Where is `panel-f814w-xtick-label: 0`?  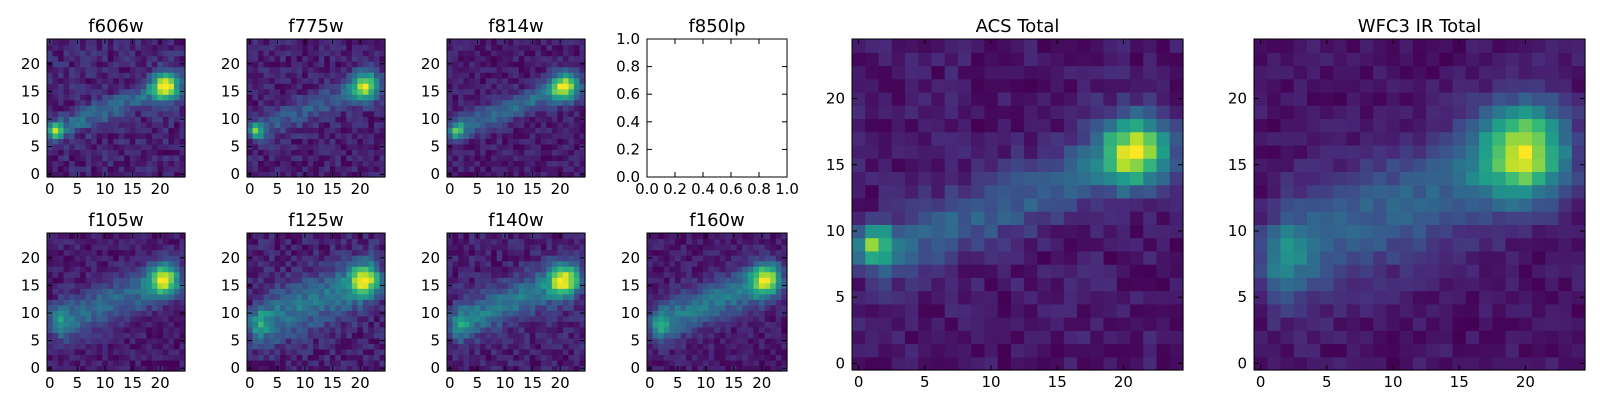 panel-f814w-xtick-label: 0 is located at coordinates (450, 189).